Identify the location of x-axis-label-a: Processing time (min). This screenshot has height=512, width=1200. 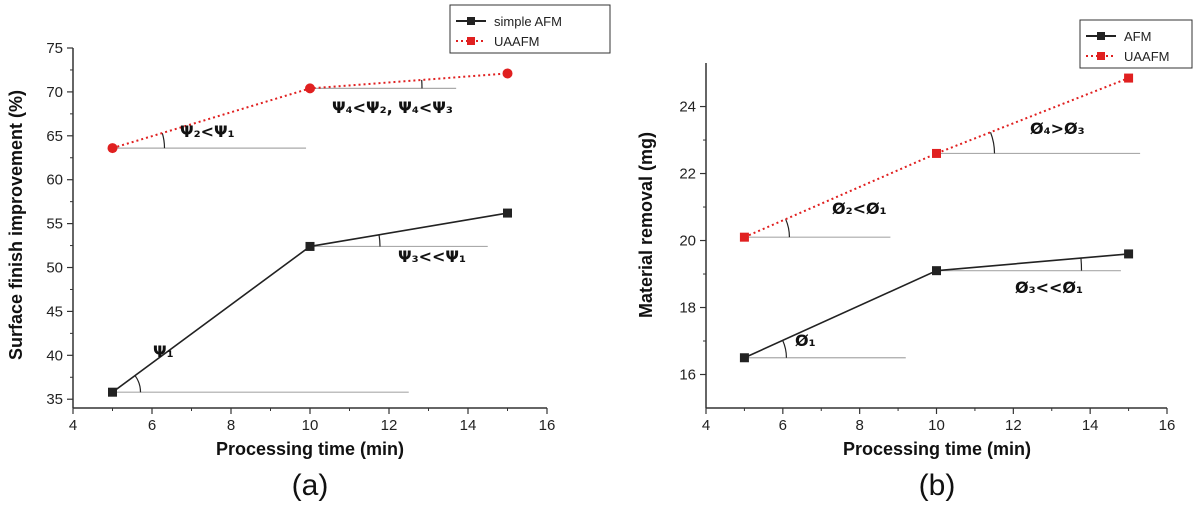
(310, 449).